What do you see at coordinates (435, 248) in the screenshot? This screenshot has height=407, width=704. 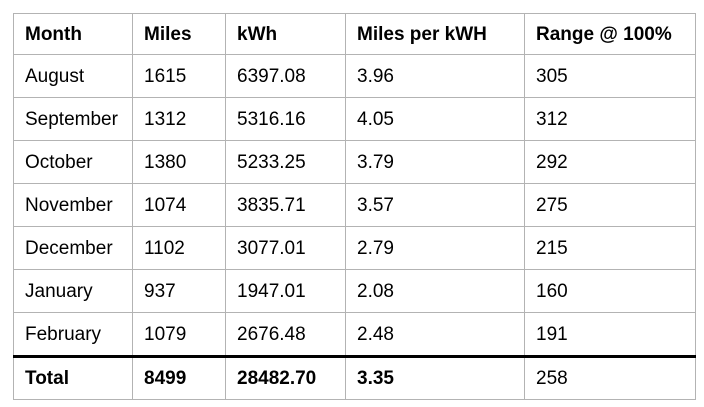 I see `cell-miles-per-kwh: 2.79` at bounding box center [435, 248].